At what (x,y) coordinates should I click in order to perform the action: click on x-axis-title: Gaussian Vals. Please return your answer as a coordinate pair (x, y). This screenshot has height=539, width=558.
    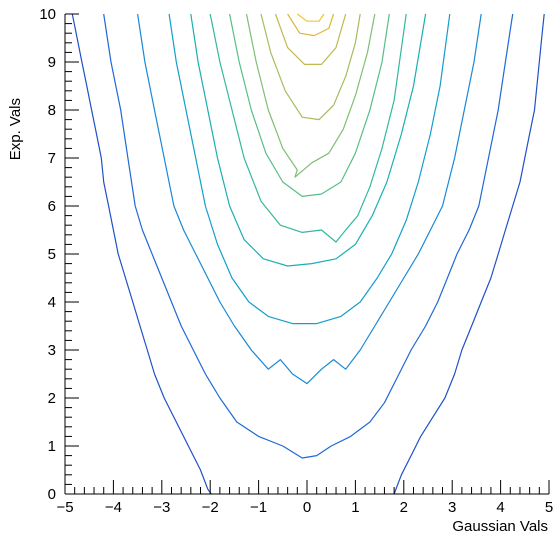
    Looking at the image, I should click on (500, 526).